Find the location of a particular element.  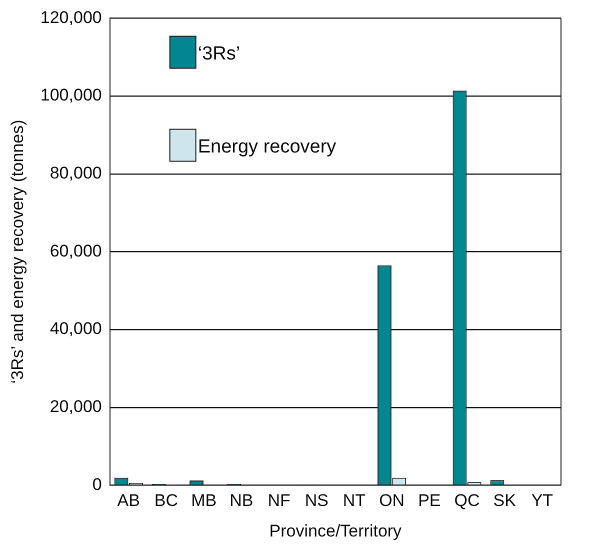

y-axis-title: ‘3Rs’ and energy recovery (tonnes) is located at coordinates (17, 252).